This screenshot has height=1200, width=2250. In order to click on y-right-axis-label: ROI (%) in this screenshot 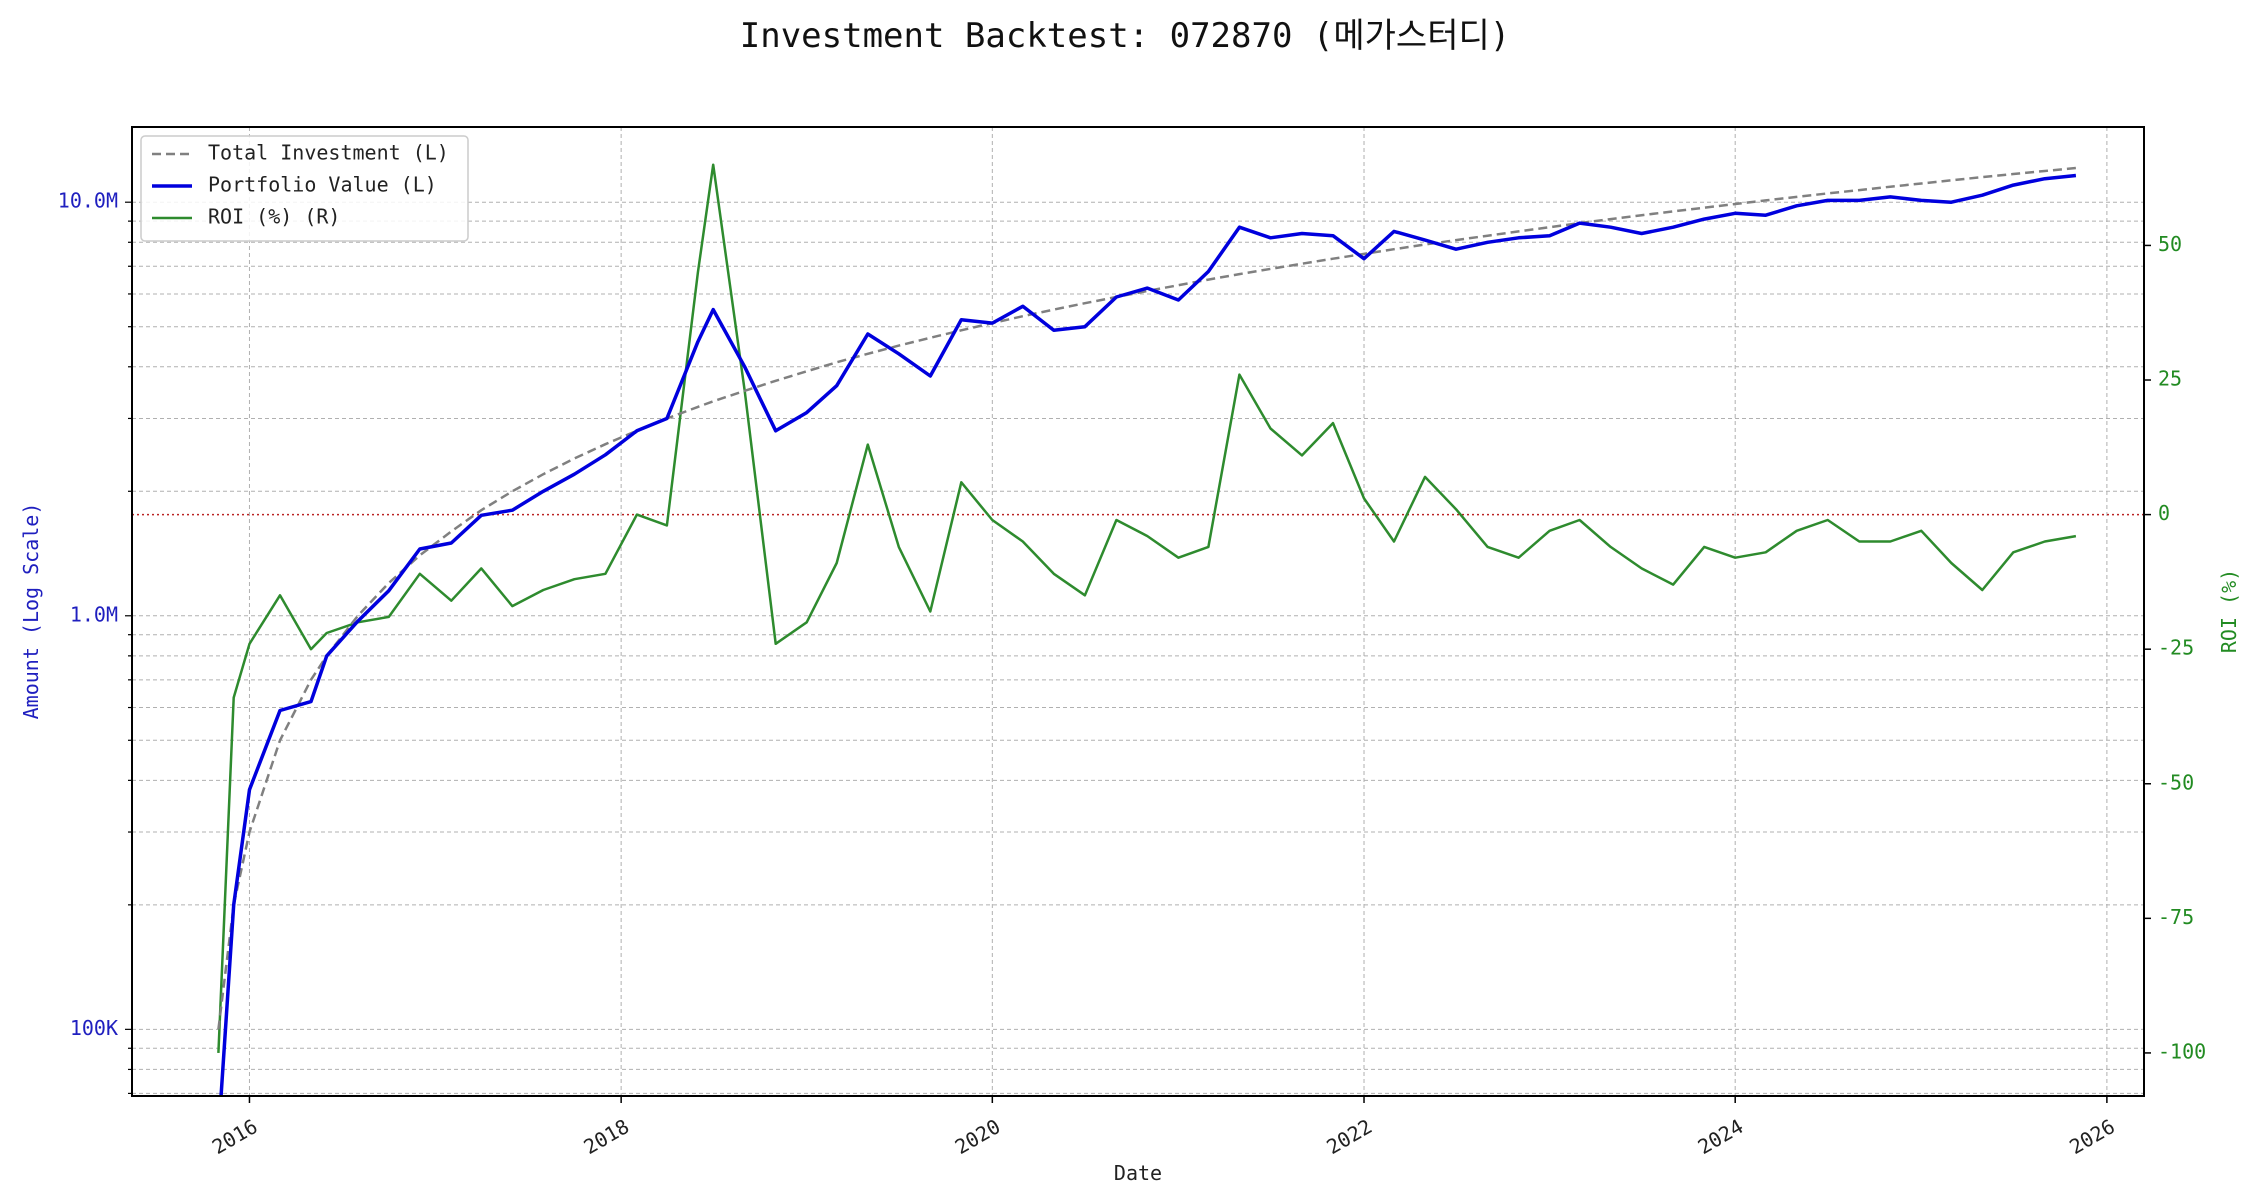, I will do `click(2229, 611)`.